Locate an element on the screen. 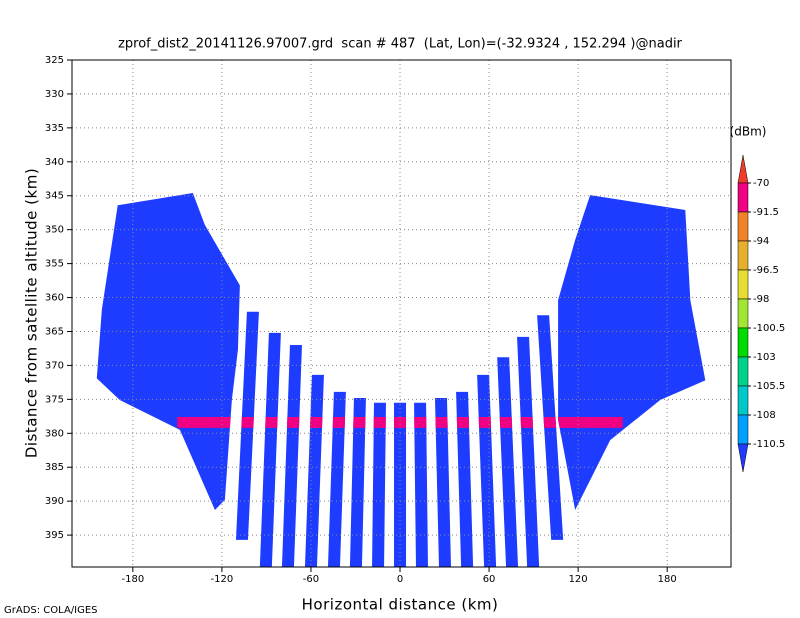  y-tick-label: 385 is located at coordinates (54, 467).